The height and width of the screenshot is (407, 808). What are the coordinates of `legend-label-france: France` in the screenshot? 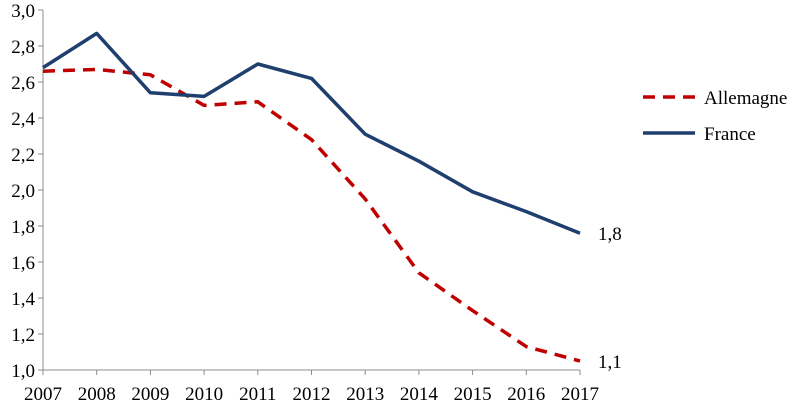 It's located at (730, 134).